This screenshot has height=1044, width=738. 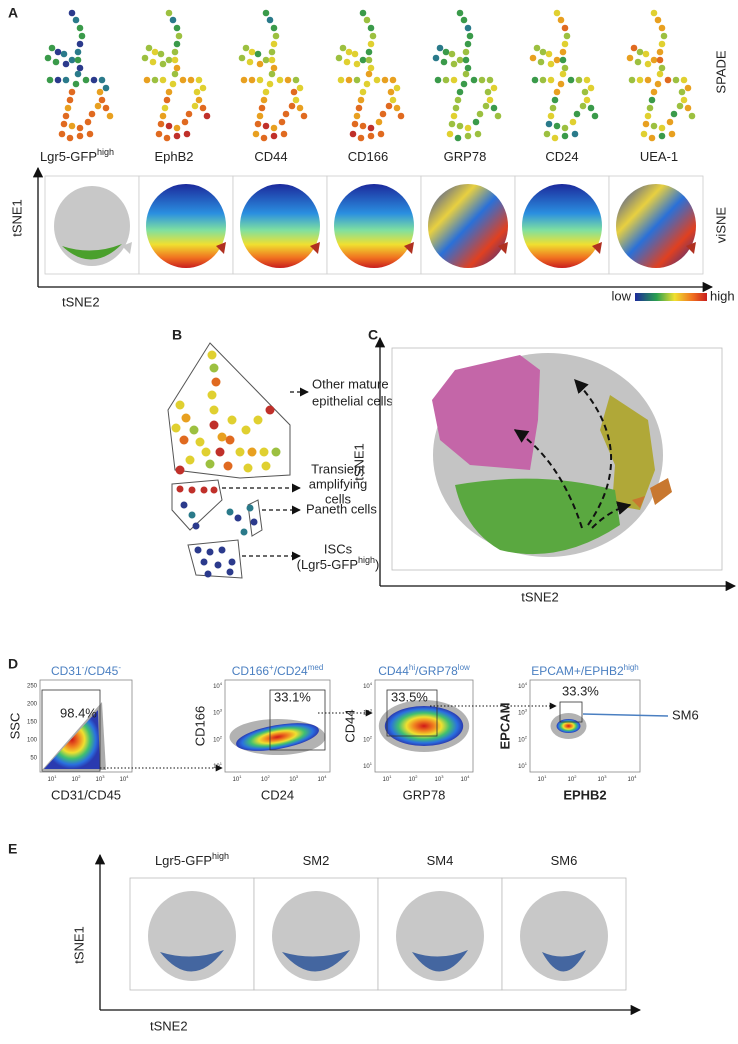 I want to click on text-part: Lgr5-GFP, so click(x=68, y=156).